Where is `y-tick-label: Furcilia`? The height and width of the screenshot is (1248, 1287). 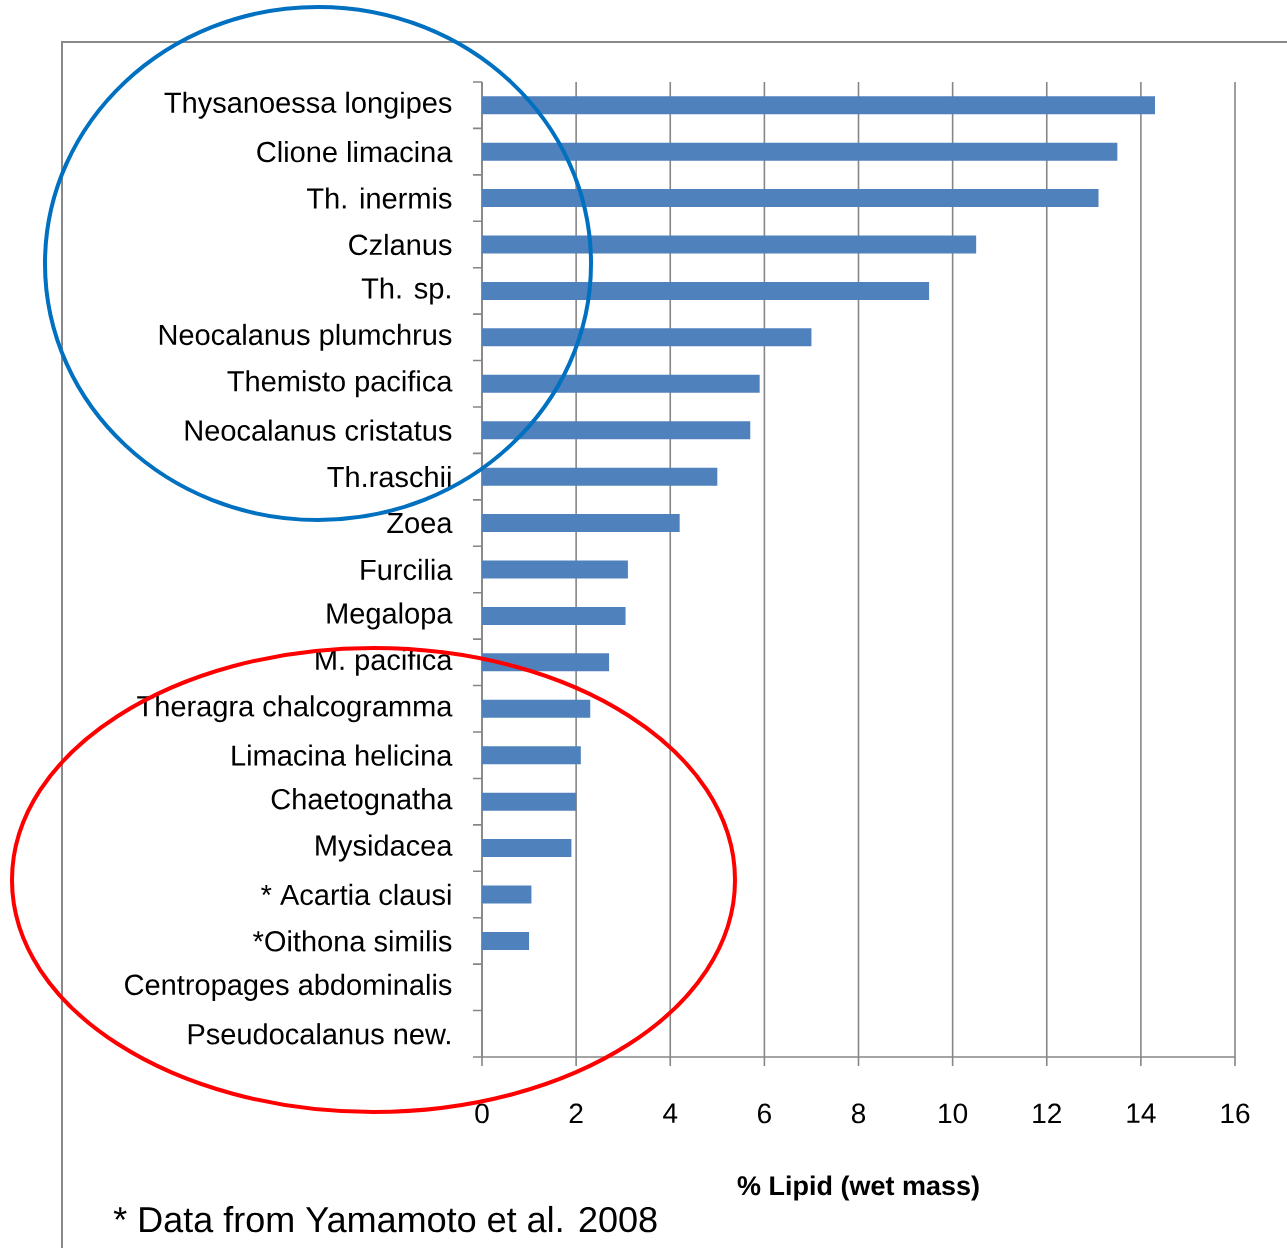 y-tick-label: Furcilia is located at coordinates (407, 569).